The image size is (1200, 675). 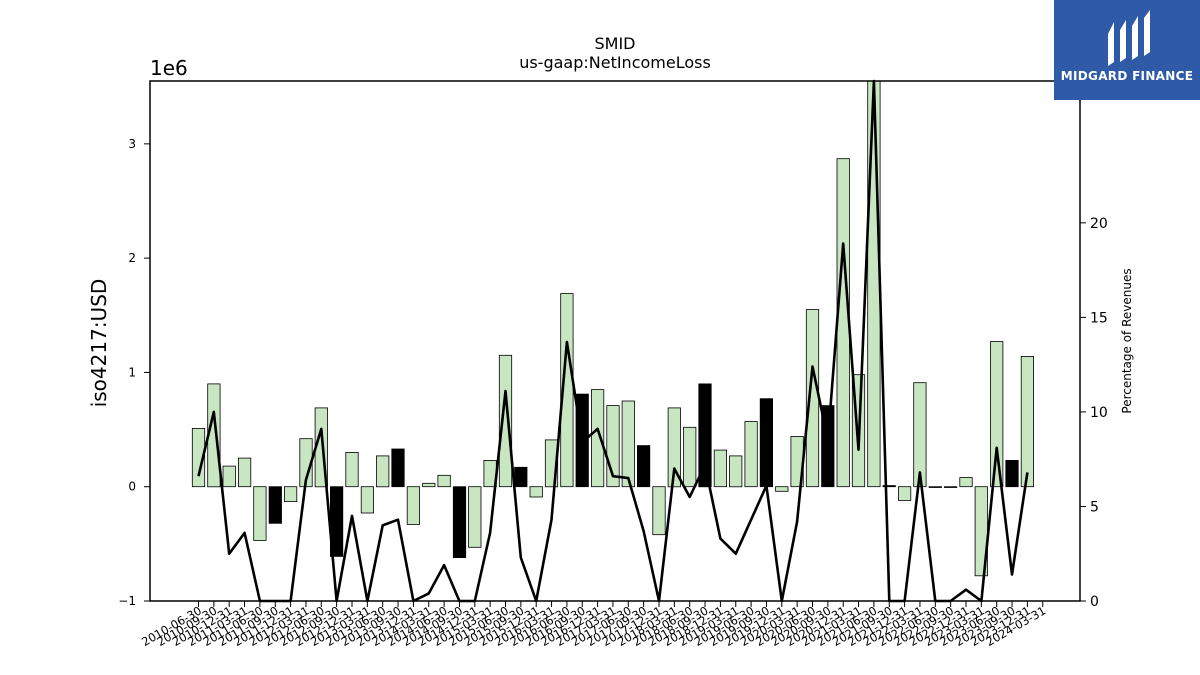 I want to click on y-tick-label: 1, so click(x=132, y=372).